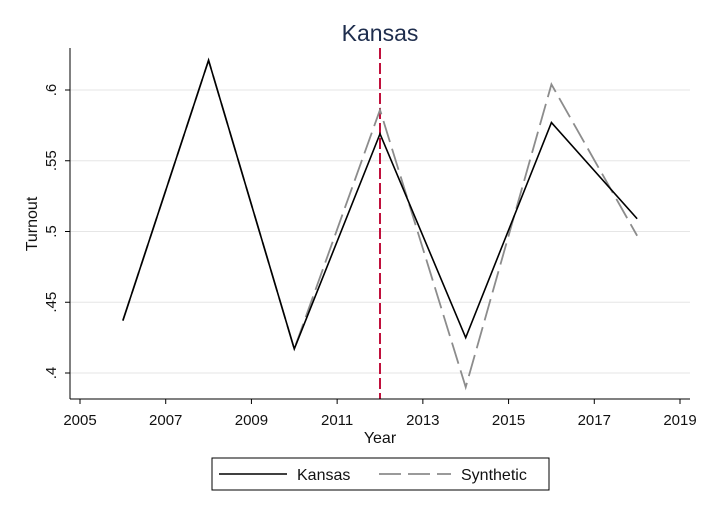 This screenshot has width=709, height=515. What do you see at coordinates (32, 223) in the screenshot?
I see `y-axis-label: Turnout` at bounding box center [32, 223].